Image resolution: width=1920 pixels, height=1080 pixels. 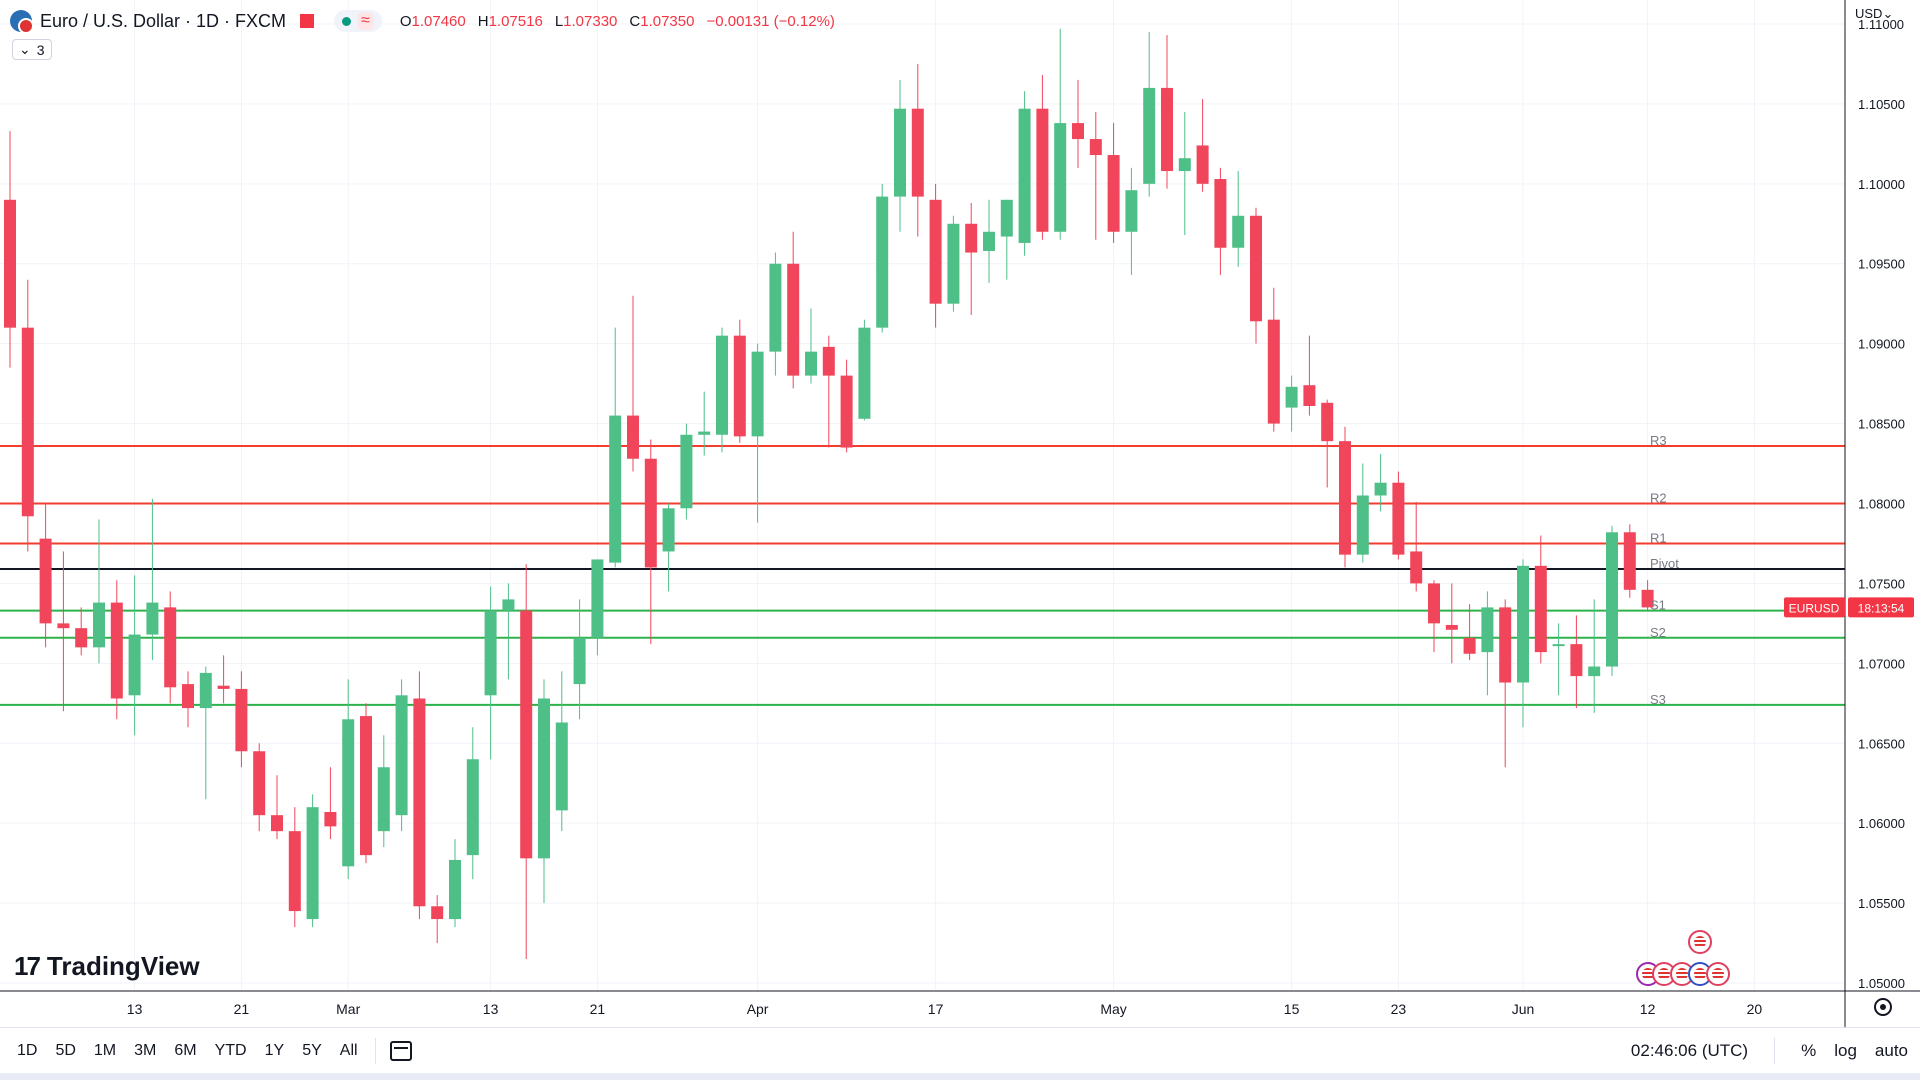 I want to click on x-tick-label: 23, so click(x=1399, y=1009).